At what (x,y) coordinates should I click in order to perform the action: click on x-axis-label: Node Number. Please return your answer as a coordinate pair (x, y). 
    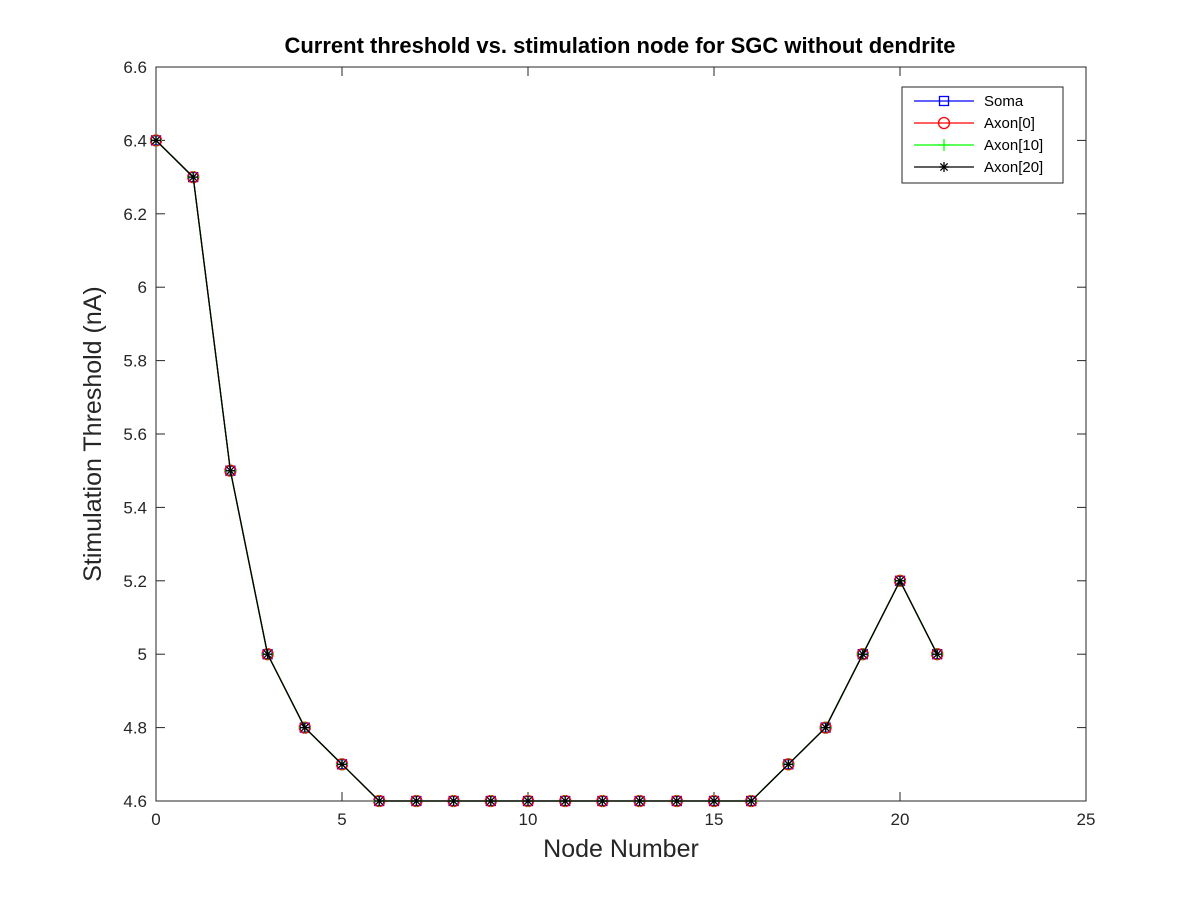
    Looking at the image, I should click on (621, 849).